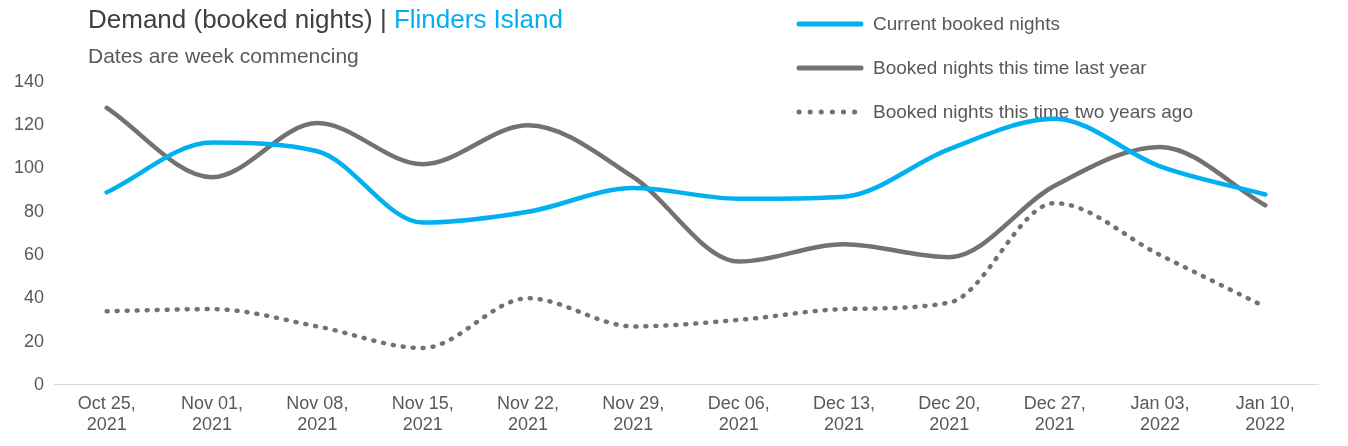 The width and height of the screenshot is (1348, 446). Describe the element at coordinates (1054, 413) in the screenshot. I see `x-tick-label: Dec 27, 2021` at that location.